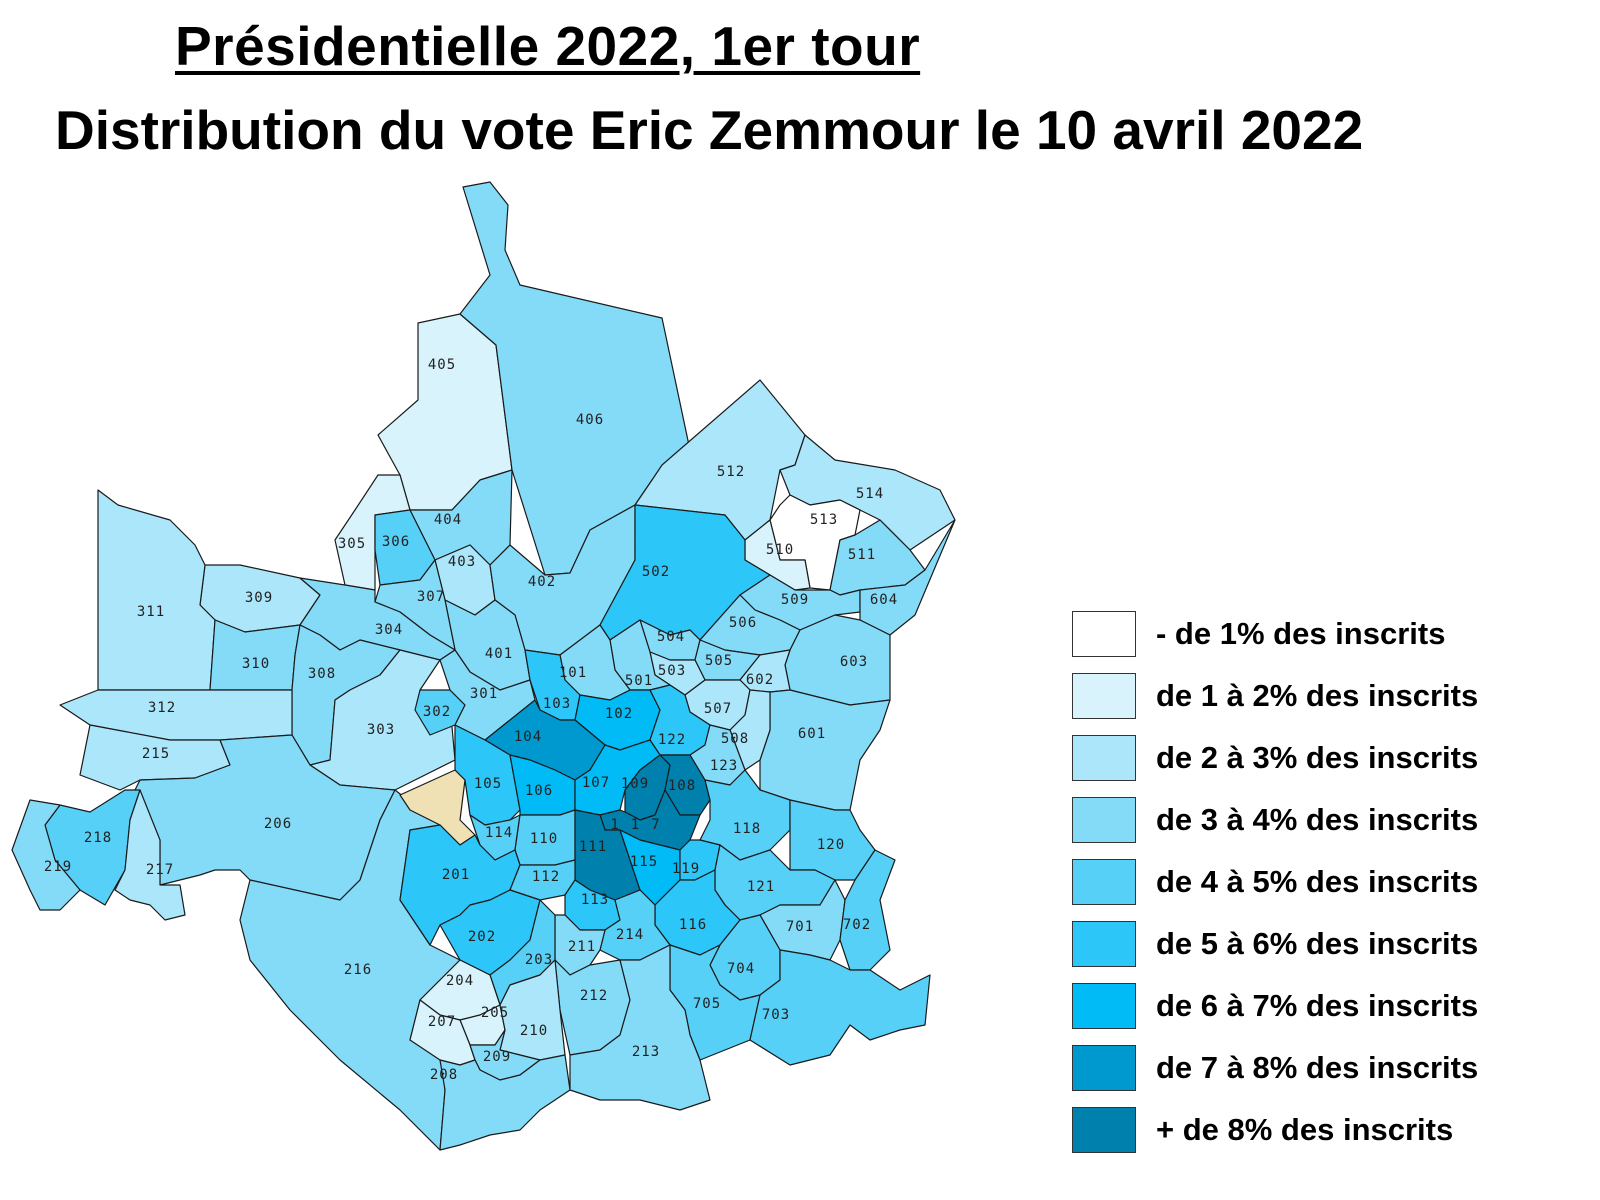 The image size is (1600, 1200). What do you see at coordinates (448, 520) in the screenshot?
I see `zone-label-404: 404` at bounding box center [448, 520].